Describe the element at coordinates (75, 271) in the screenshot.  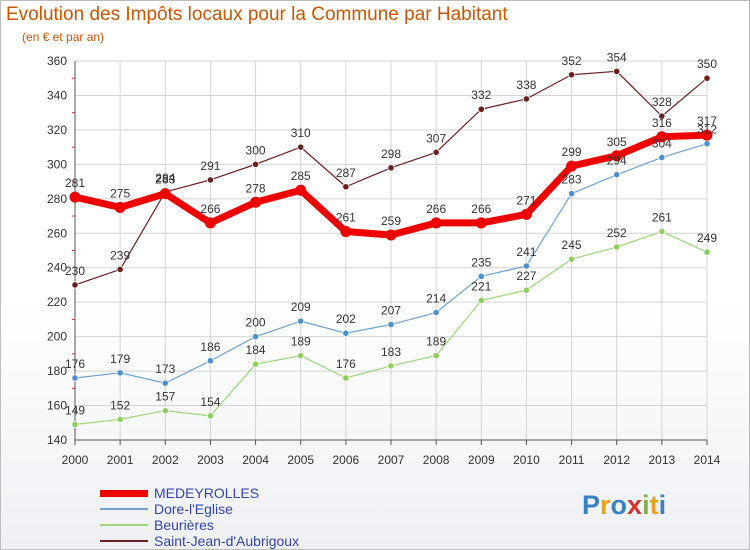
I see `data-label-saint-jean-d-aubrigoux: 230` at that location.